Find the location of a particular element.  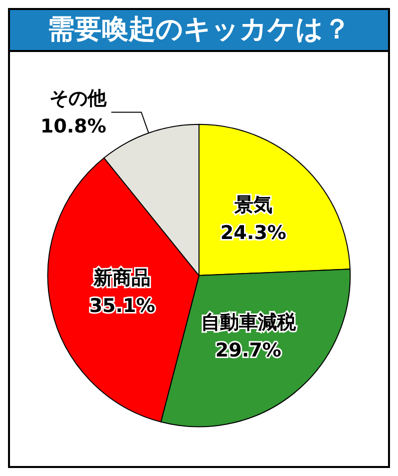

slice-label: 自動車減税 is located at coordinates (248, 323).